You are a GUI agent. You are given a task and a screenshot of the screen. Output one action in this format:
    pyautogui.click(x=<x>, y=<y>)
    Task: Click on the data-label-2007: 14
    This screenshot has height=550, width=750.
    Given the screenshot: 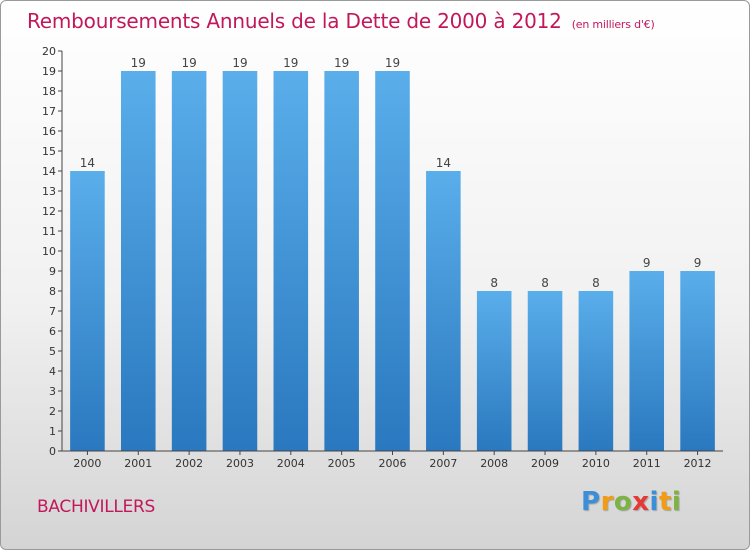 What is the action you would take?
    pyautogui.click(x=443, y=163)
    